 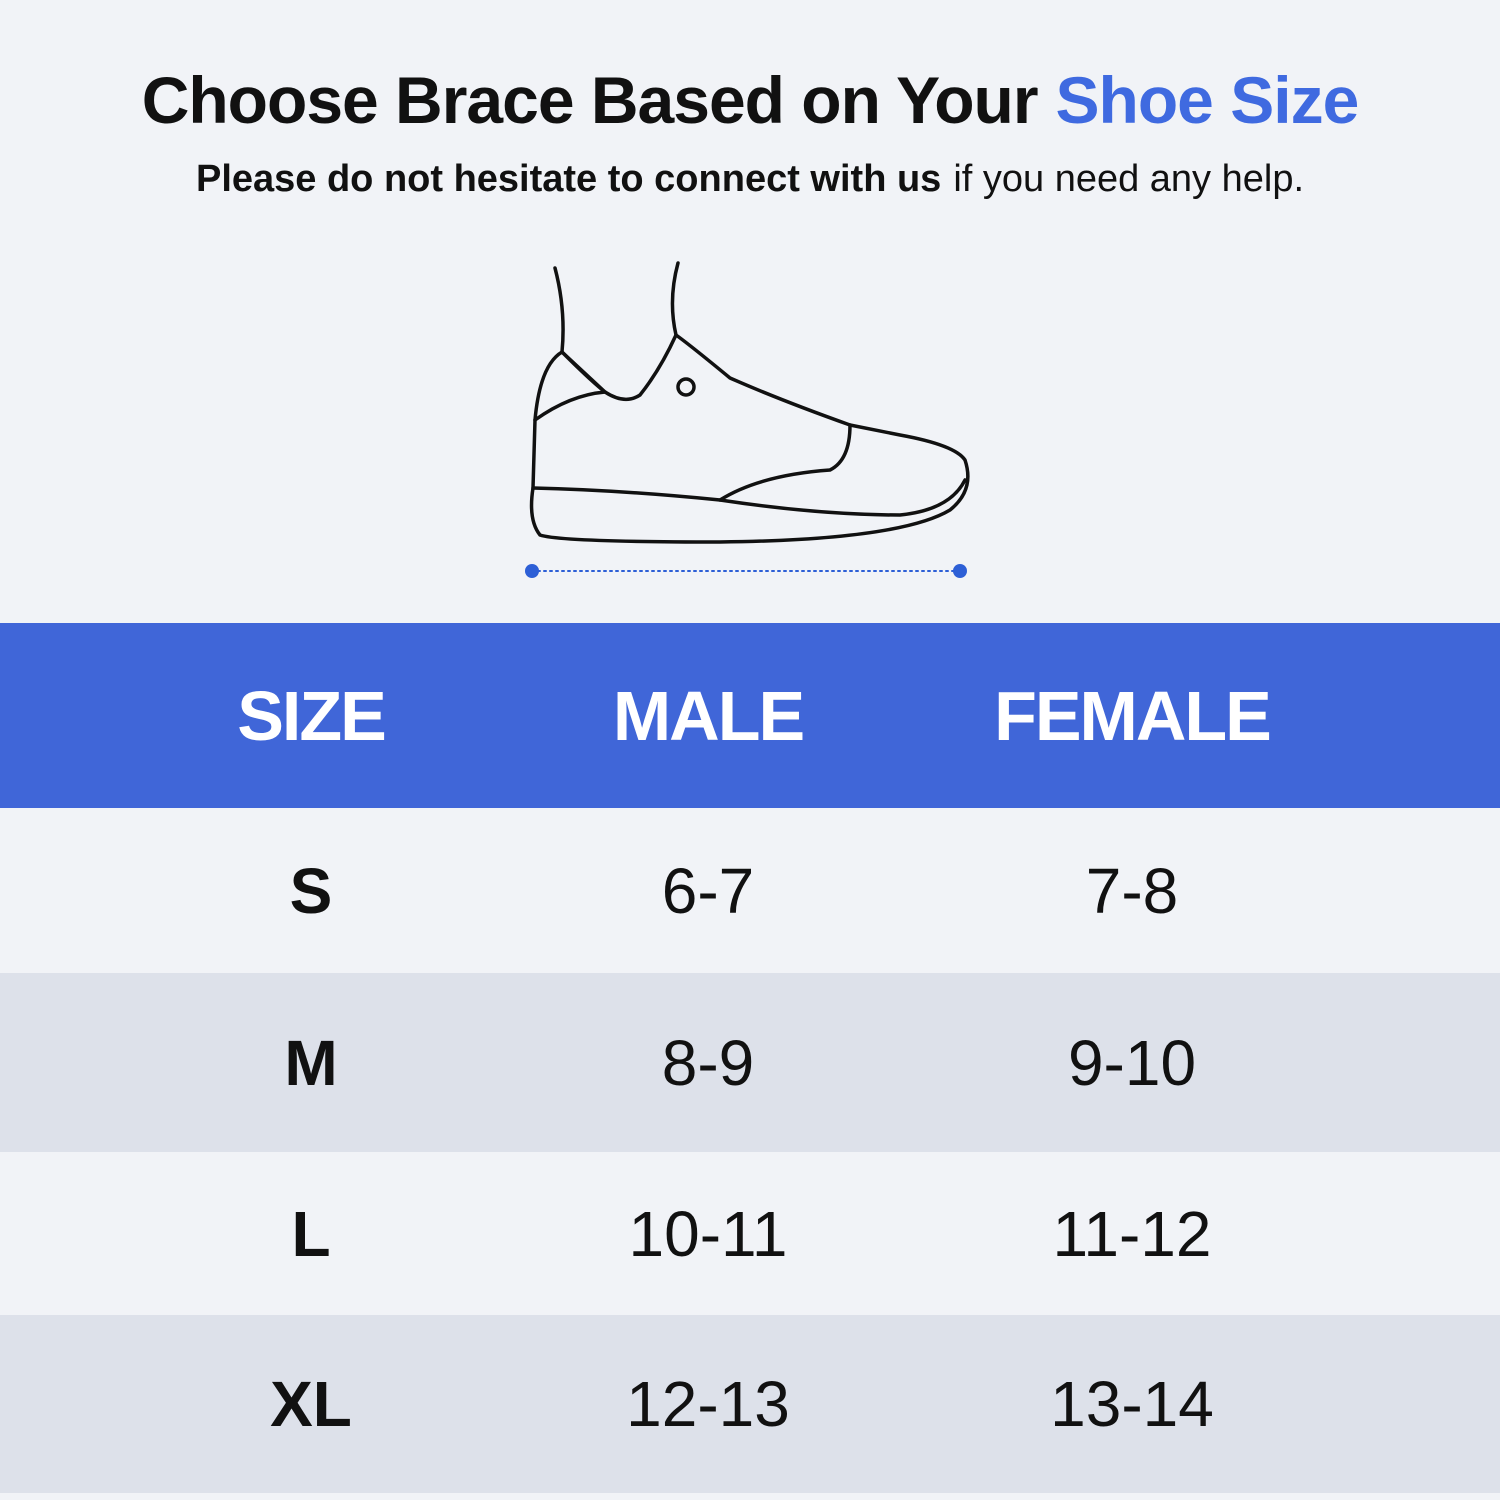 I want to click on table-row: M 8-9 9-10, so click(x=750, y=1062).